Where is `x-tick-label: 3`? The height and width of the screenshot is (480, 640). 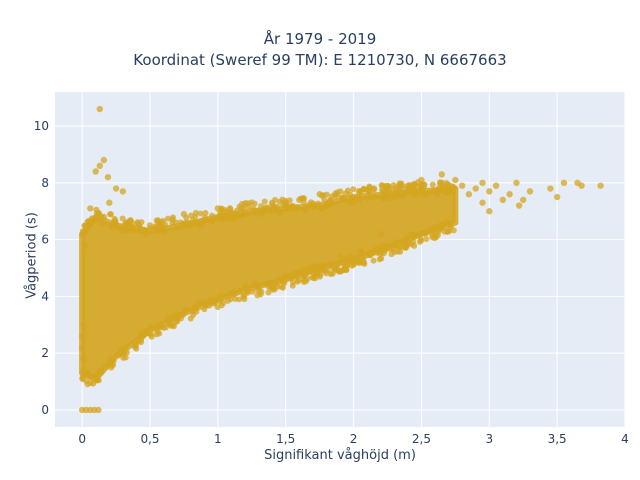
x-tick-label: 3 is located at coordinates (489, 439).